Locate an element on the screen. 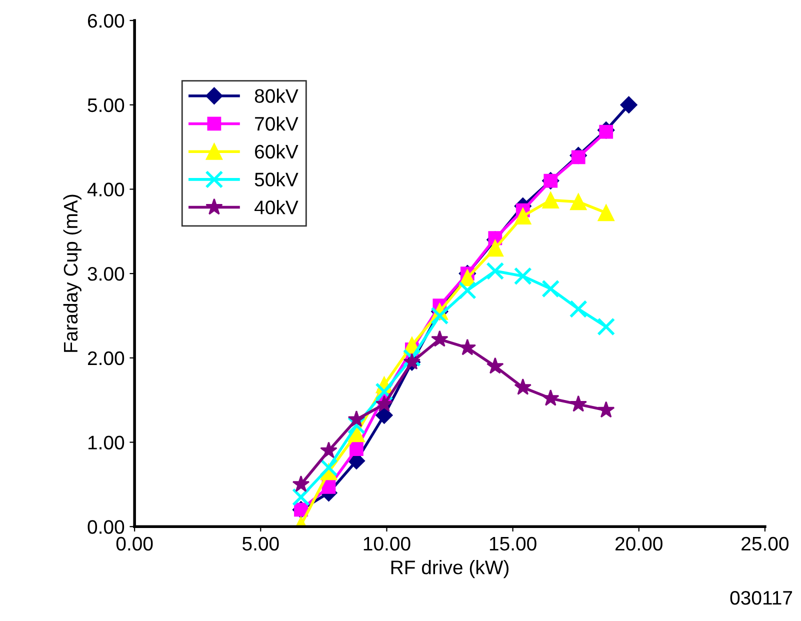 This screenshot has height=621, width=801. x-tick-label: 0.00 is located at coordinates (134, 543).